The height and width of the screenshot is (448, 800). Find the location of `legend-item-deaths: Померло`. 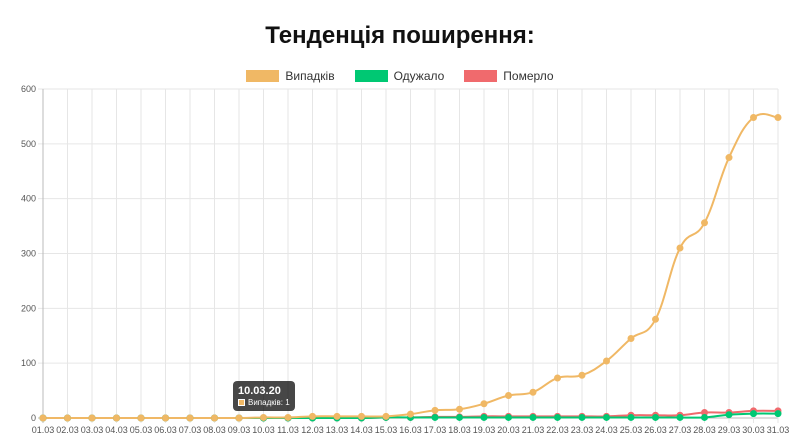

legend-item-deaths: Померло is located at coordinates (509, 76).